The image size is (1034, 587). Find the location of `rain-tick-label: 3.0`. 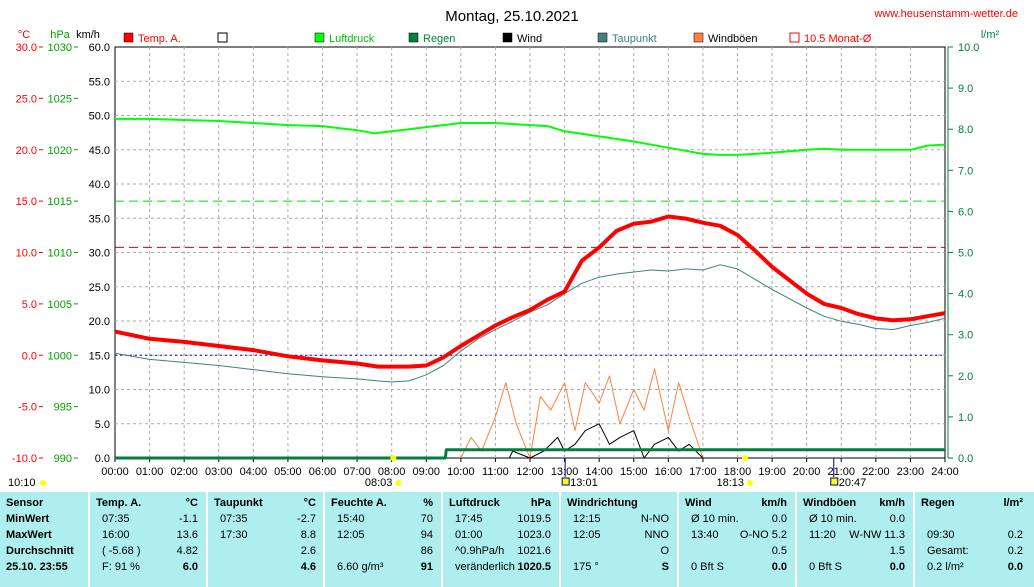

rain-tick-label: 3.0 is located at coordinates (965, 336).